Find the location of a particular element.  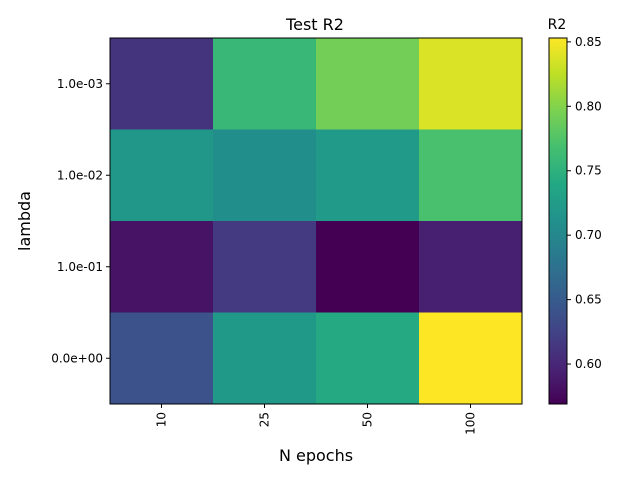

y-tick-label: 1.0e-01 is located at coordinates (80, 267).